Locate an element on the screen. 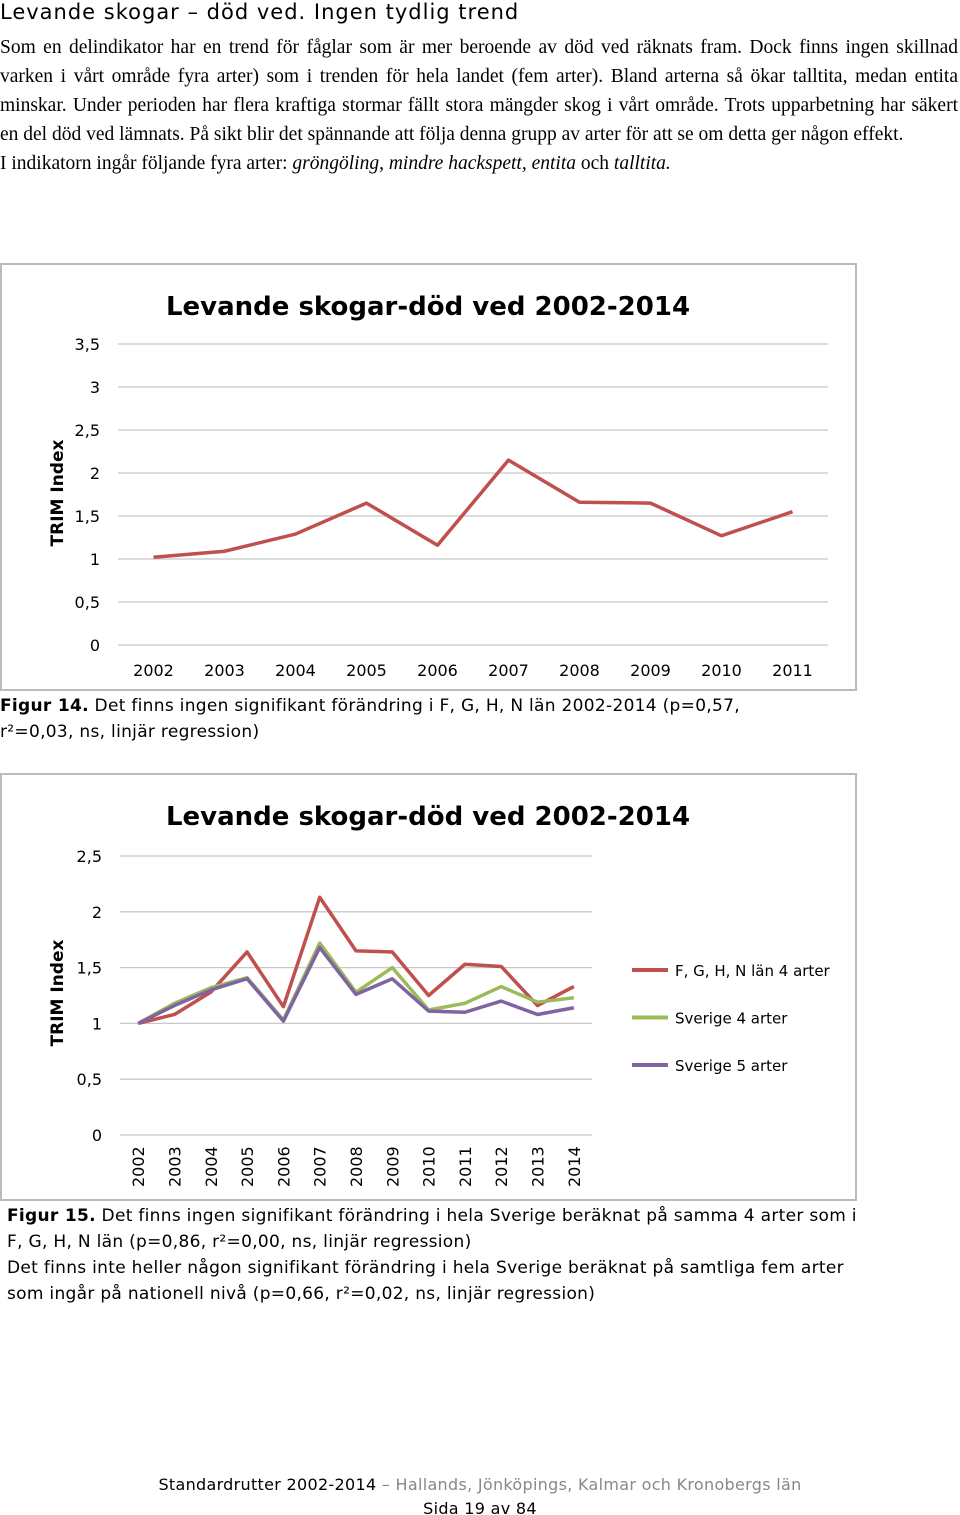  legend-label: Sverige 5 arter is located at coordinates (731, 1066).